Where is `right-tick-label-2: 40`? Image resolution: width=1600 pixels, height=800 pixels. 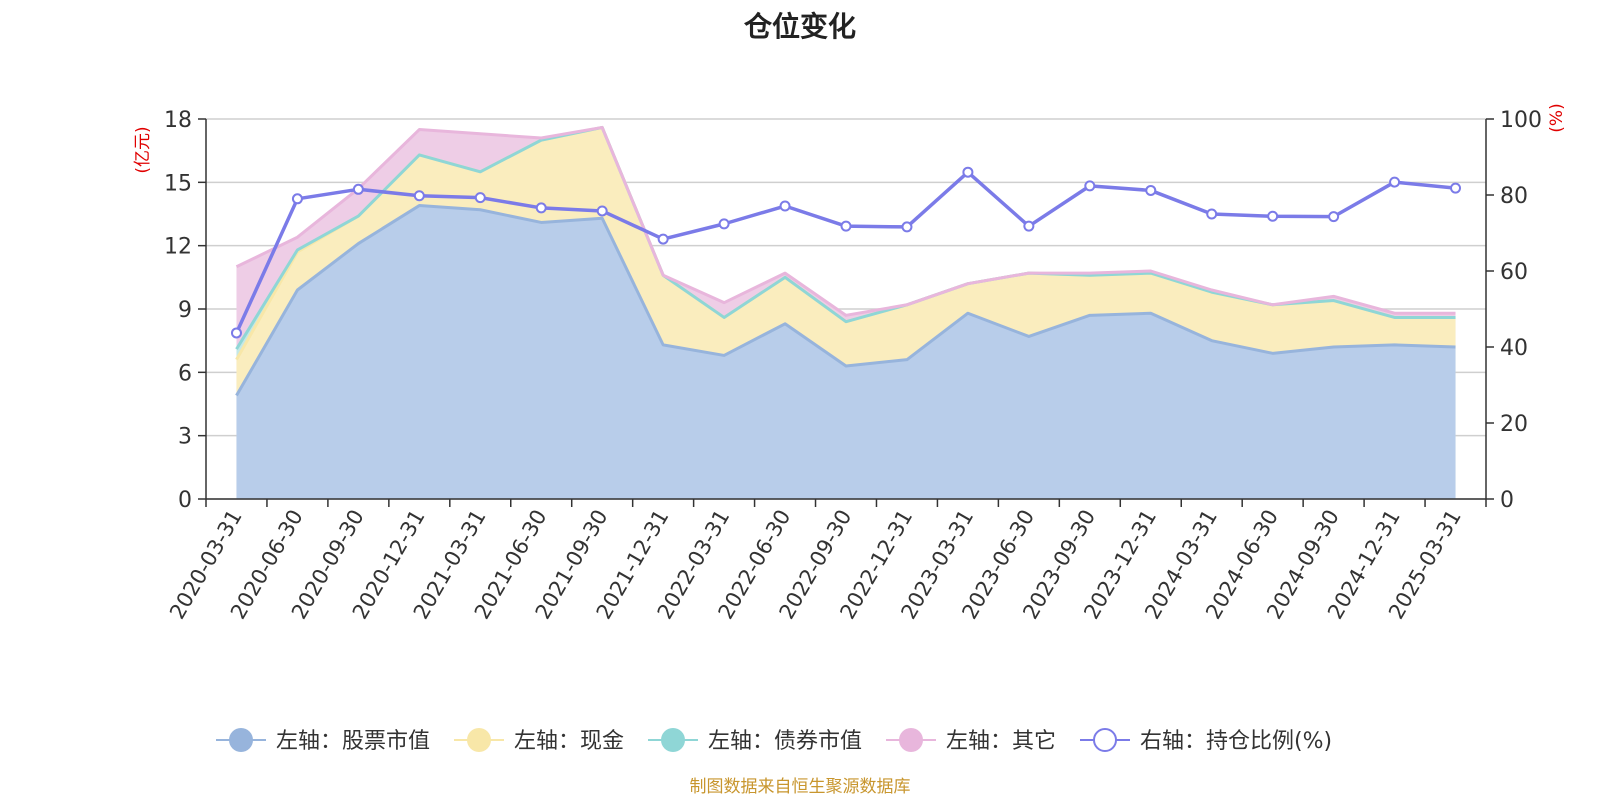
right-tick-label-2: 40 is located at coordinates (1514, 348).